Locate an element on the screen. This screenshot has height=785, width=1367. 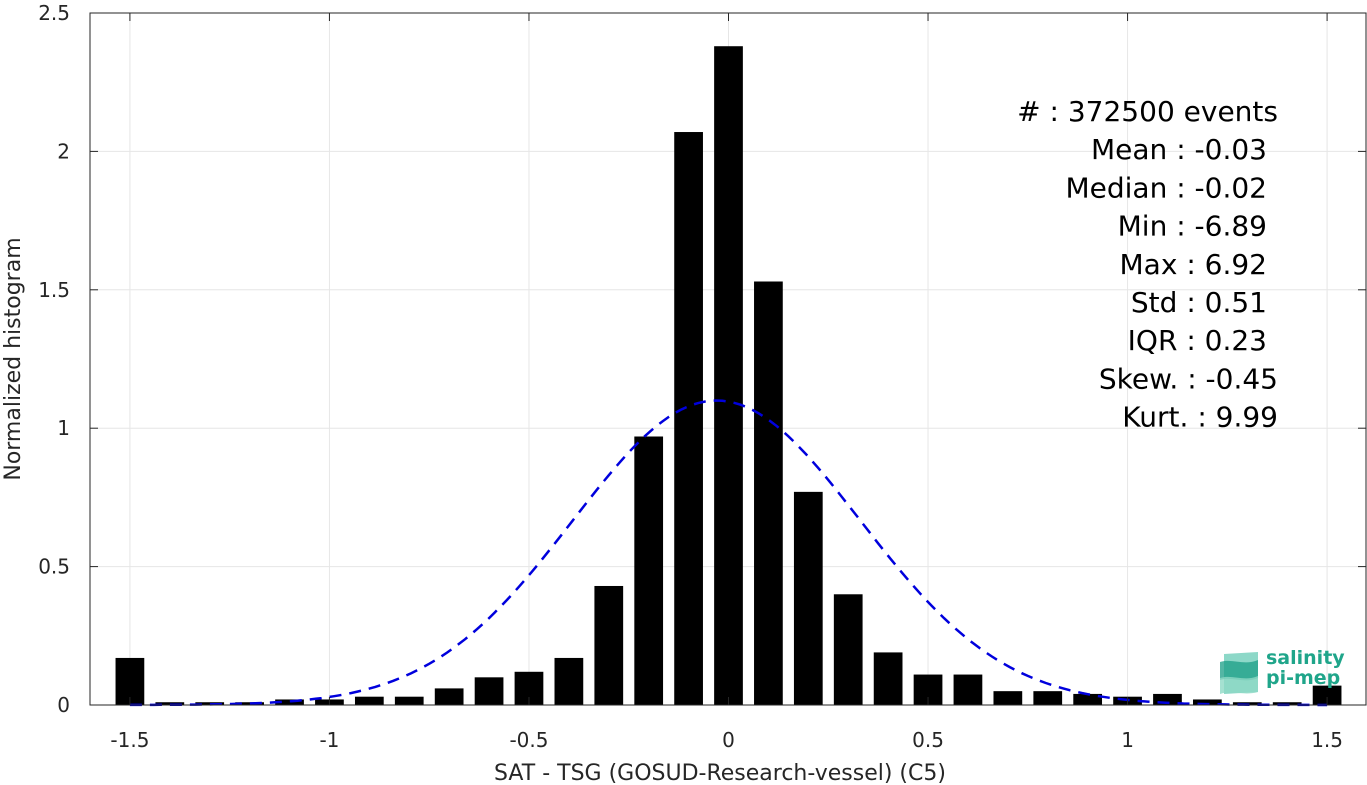
salinity-pi-mep-logo: salinity pi-mep is located at coordinates (1283, 672).